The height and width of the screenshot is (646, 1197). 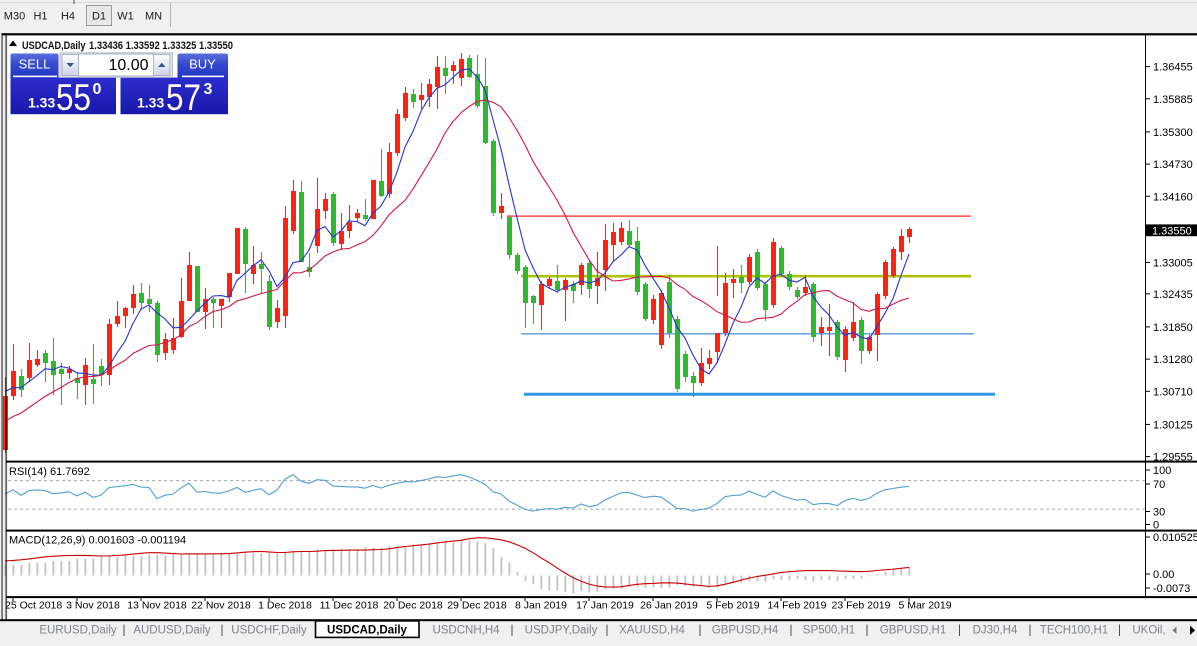 I want to click on svg-text: USDJPY,Daily, so click(x=561, y=631).